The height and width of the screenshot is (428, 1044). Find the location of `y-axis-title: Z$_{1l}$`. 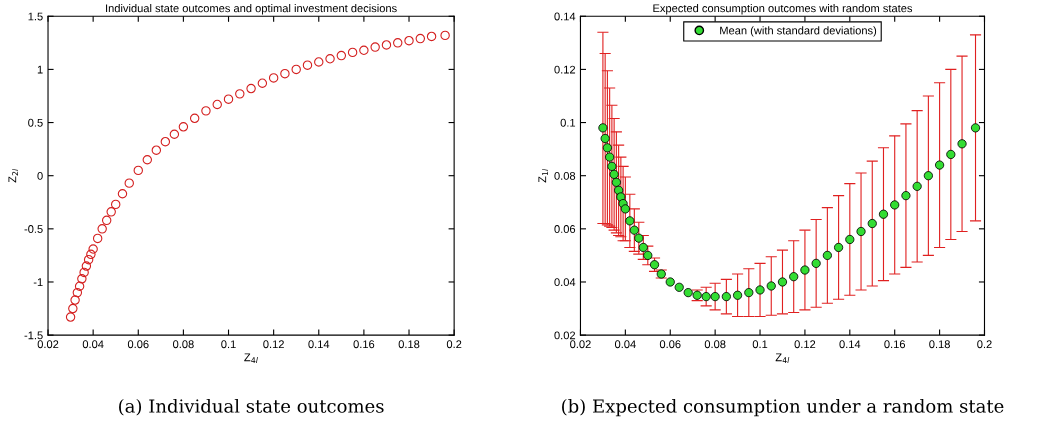

y-axis-title: Z$_{1l}$ is located at coordinates (543, 175).